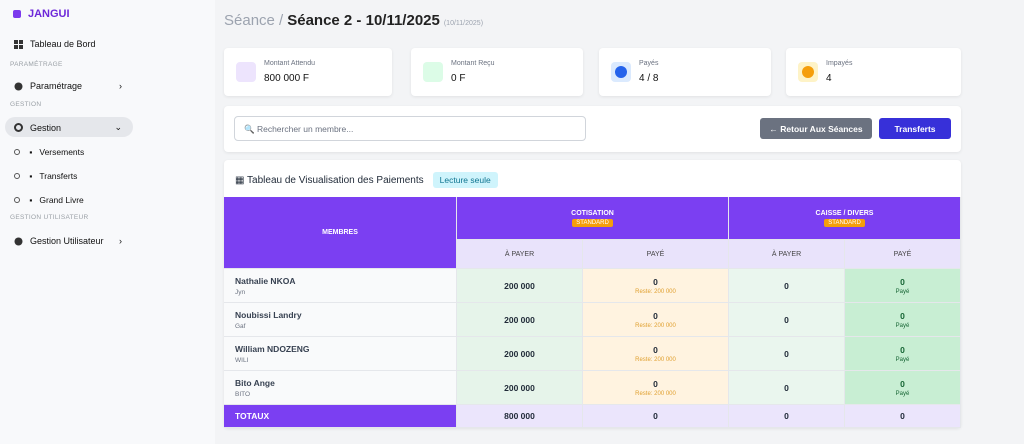 This screenshot has width=1024, height=444. I want to click on nav-label: Gestion Utilisateur, so click(67, 241).